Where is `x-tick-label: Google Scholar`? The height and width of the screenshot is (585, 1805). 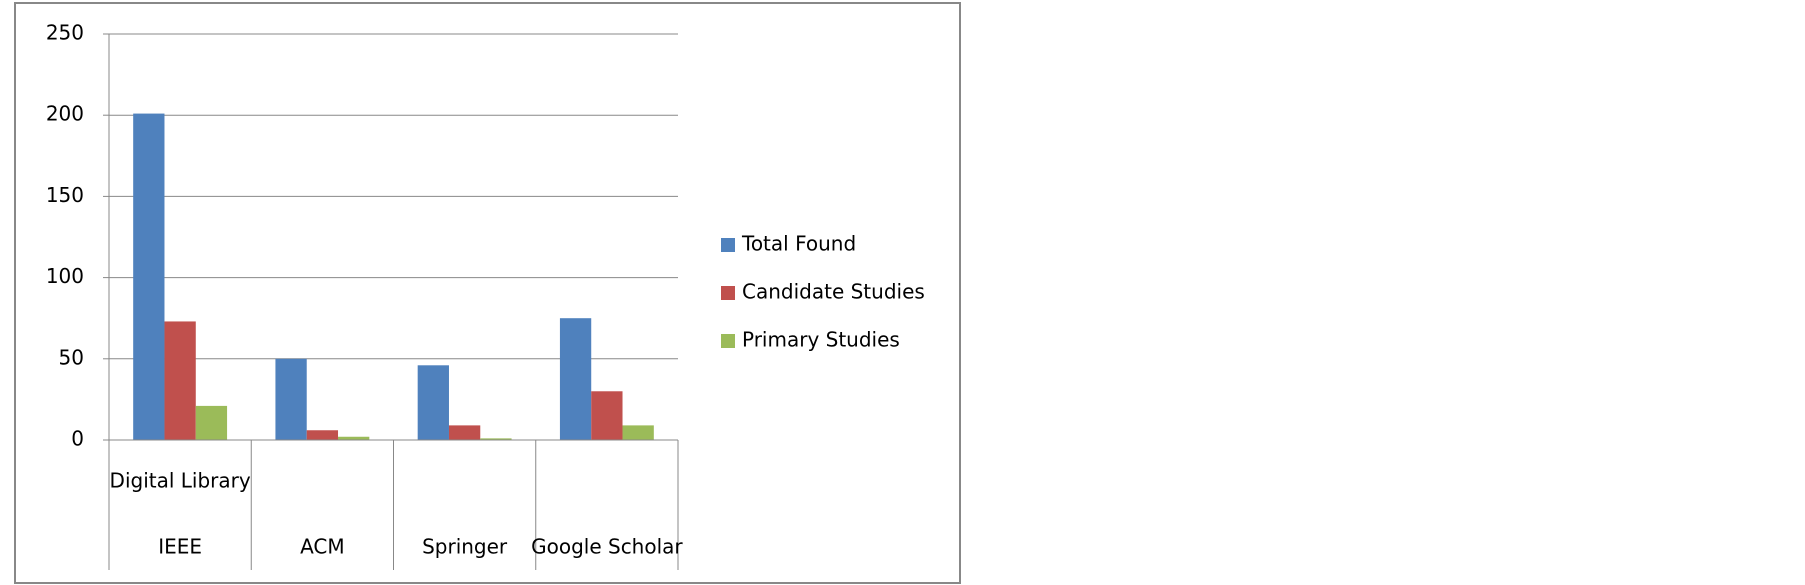 x-tick-label: Google Scholar is located at coordinates (607, 547).